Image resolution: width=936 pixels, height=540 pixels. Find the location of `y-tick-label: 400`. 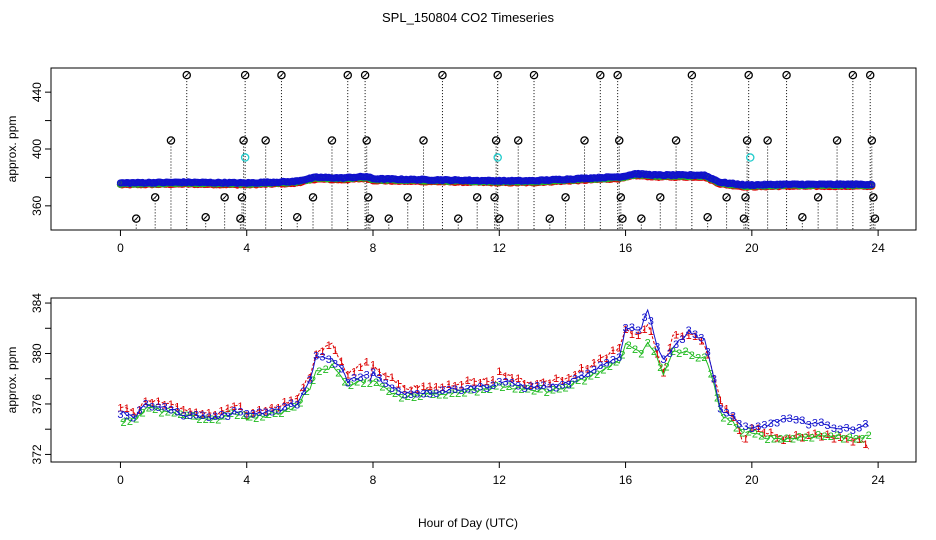

y-tick-label: 400 is located at coordinates (37, 149).